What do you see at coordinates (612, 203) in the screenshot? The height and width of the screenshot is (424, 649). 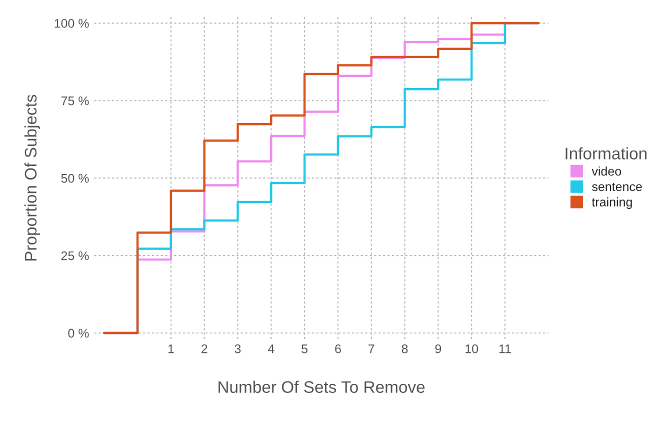 I see `legend-label: training` at bounding box center [612, 203].